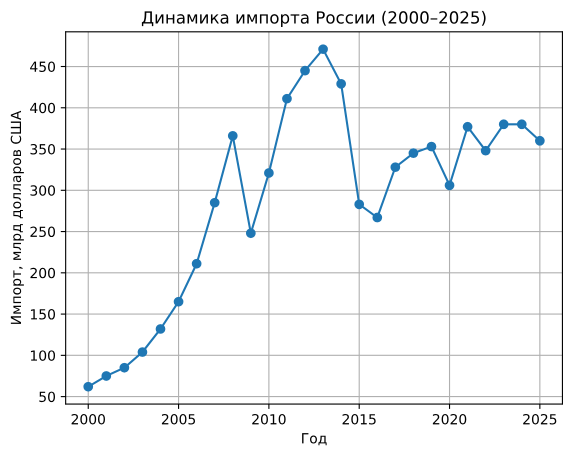  I want to click on y-tick-label: 50, so click(47, 397).